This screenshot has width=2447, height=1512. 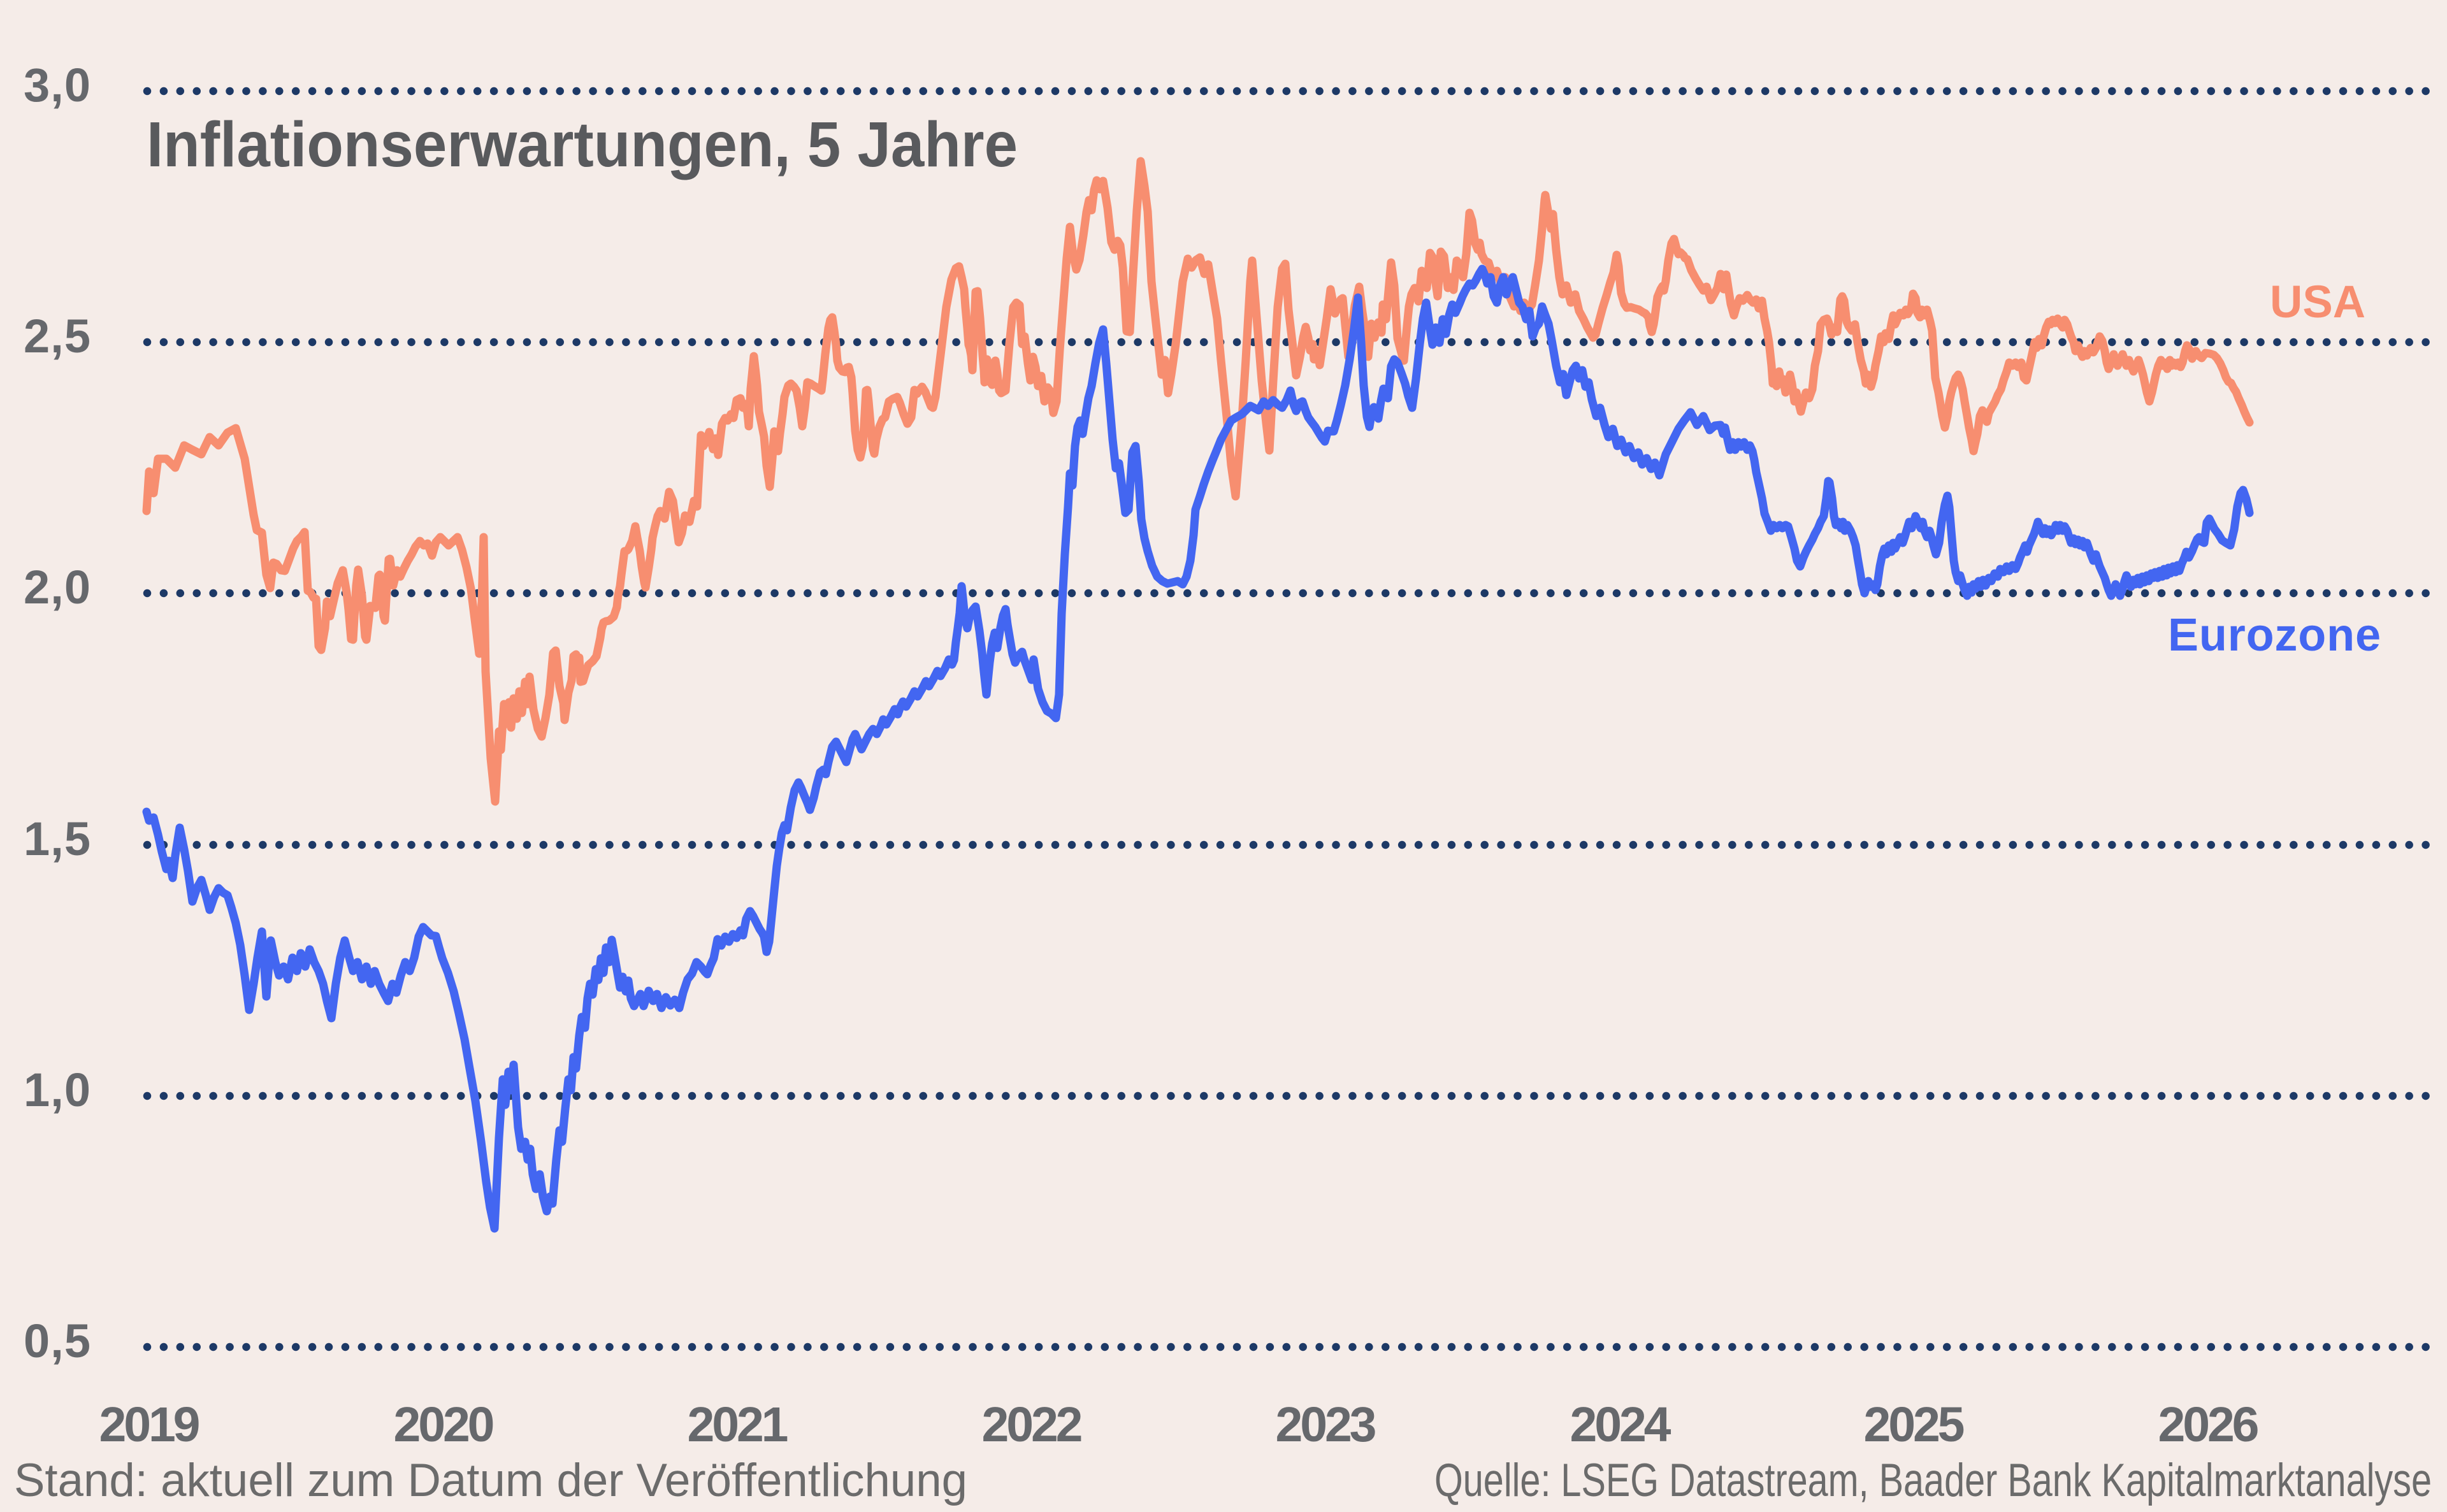 I want to click on svg-text: 2020, so click(x=444, y=1424).